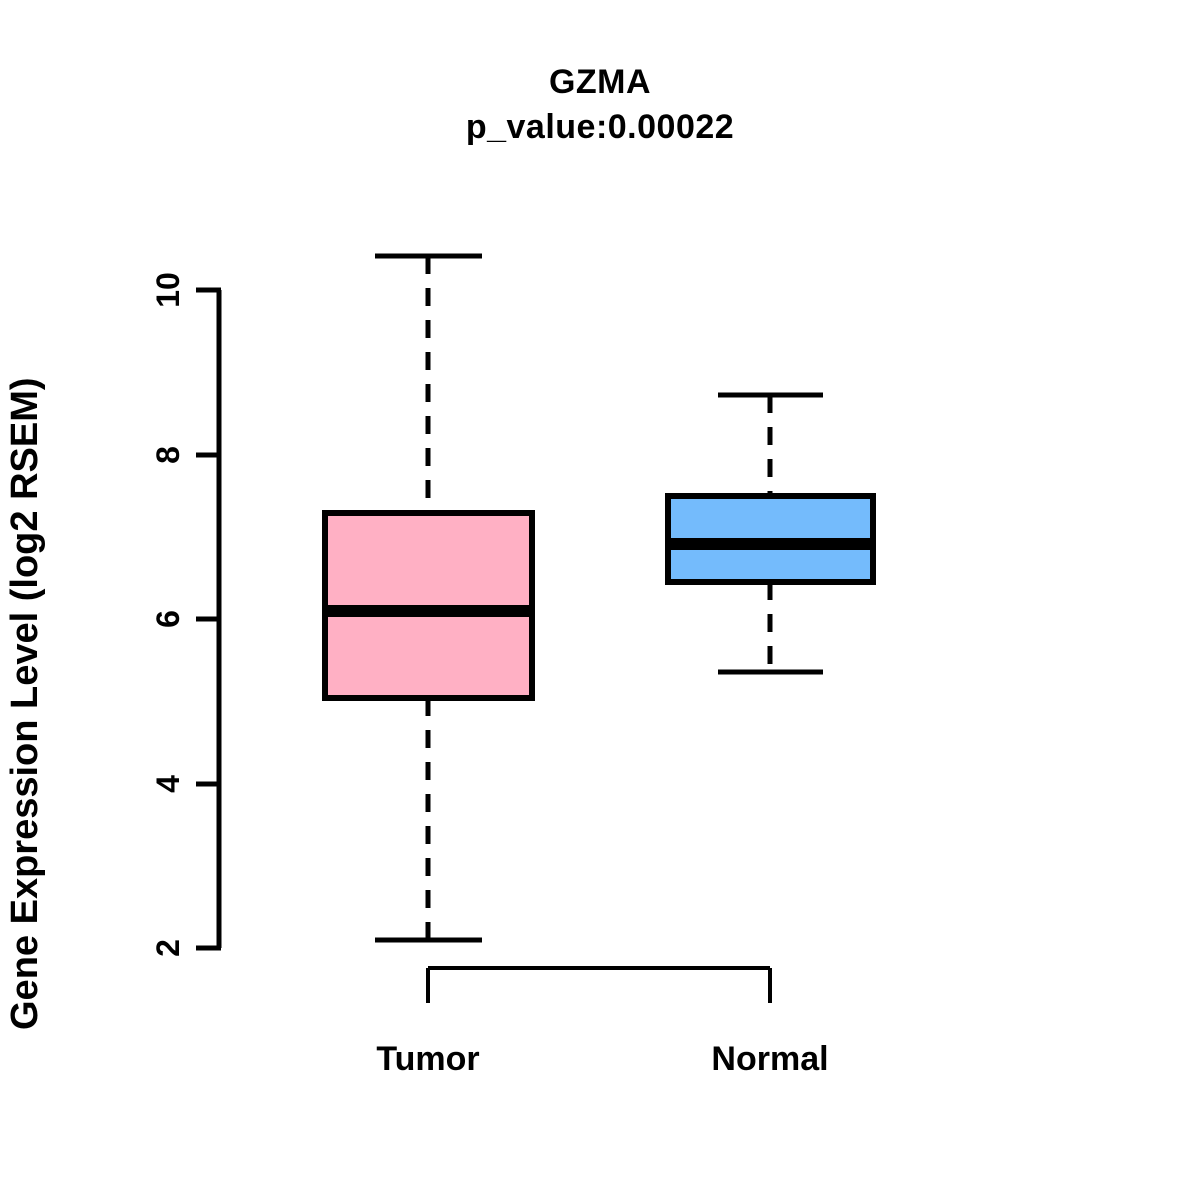 Image resolution: width=1200 pixels, height=1200 pixels. What do you see at coordinates (168, 784) in the screenshot?
I see `y-tick-label-4: 4` at bounding box center [168, 784].